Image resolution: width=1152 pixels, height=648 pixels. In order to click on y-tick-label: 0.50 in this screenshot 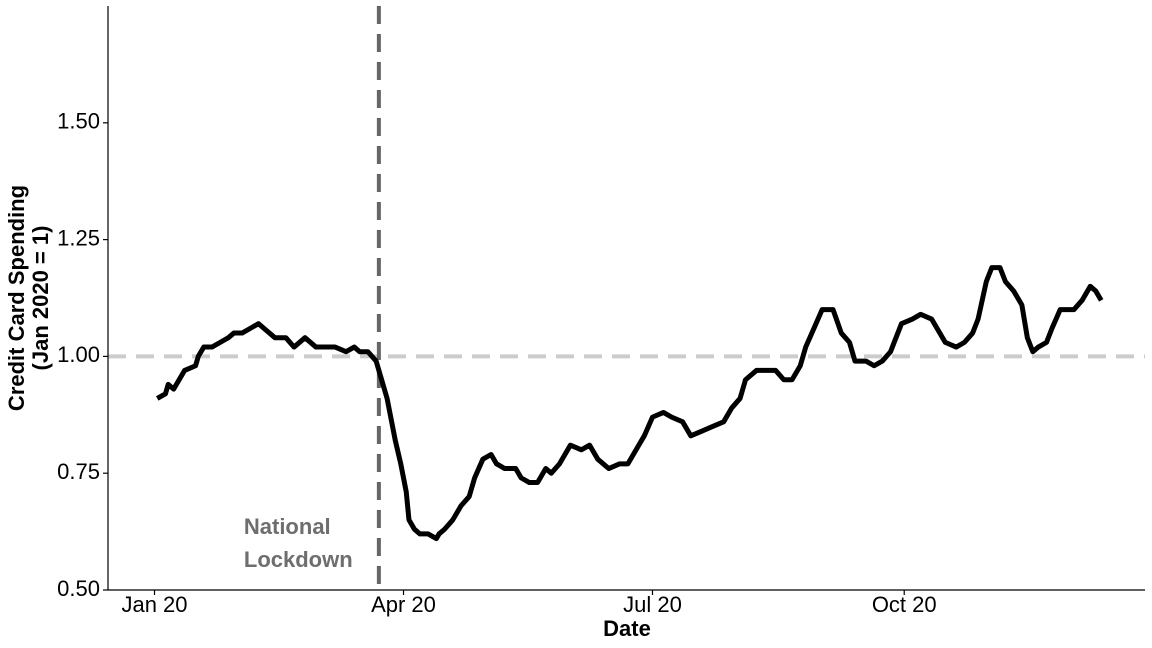, I will do `click(78, 588)`.